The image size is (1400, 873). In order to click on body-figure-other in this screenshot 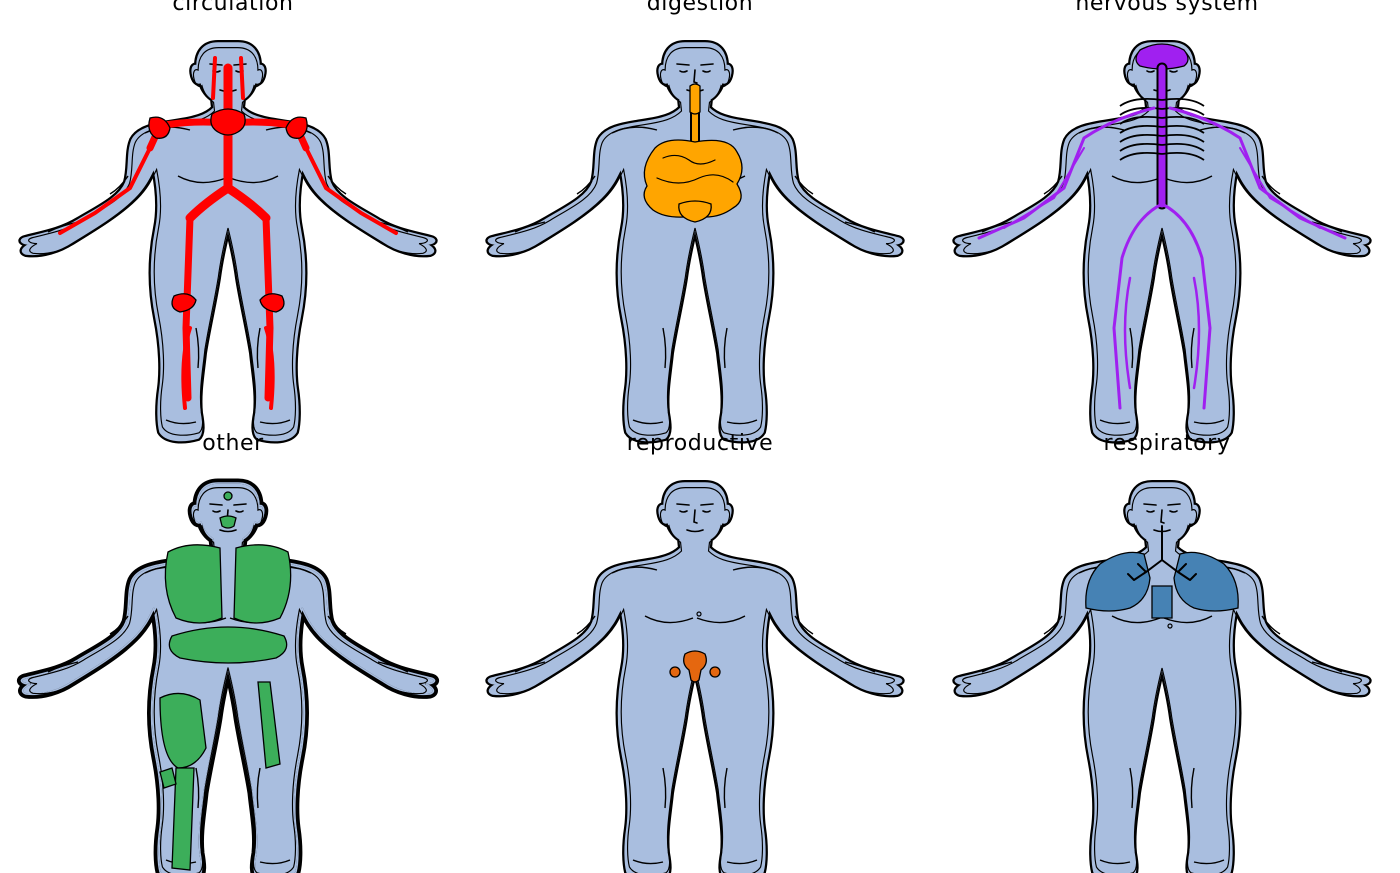, I will do `click(228, 675)`.